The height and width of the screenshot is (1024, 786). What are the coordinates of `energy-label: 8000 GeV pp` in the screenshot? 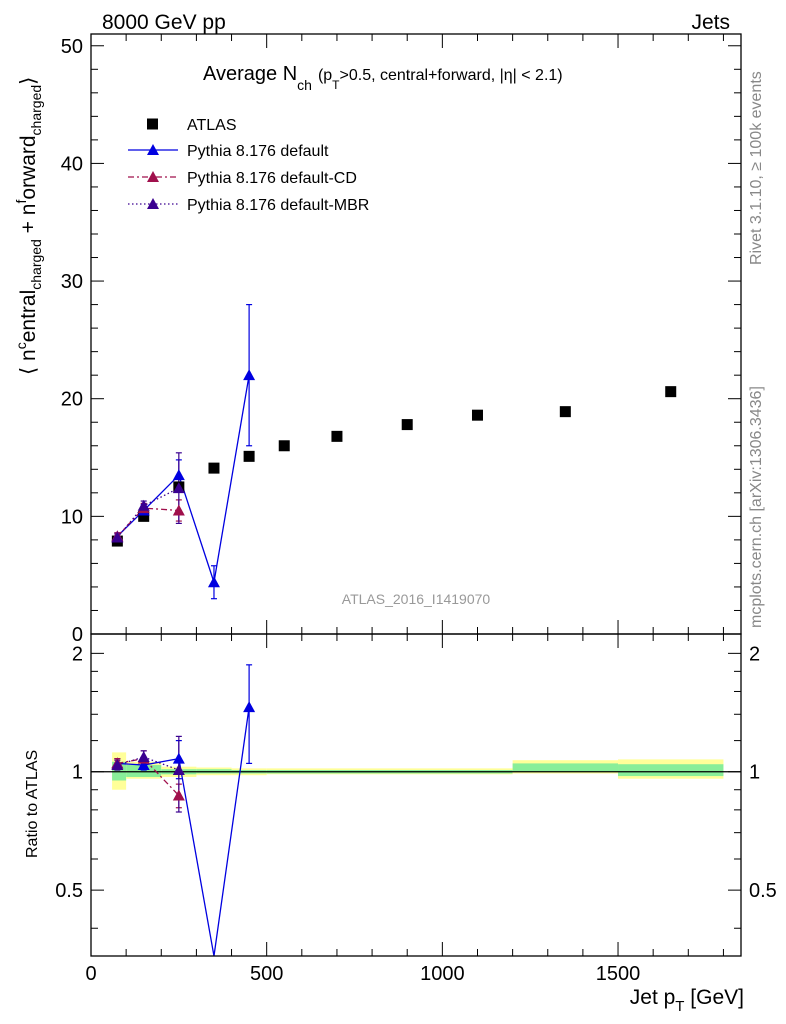 It's located at (164, 22).